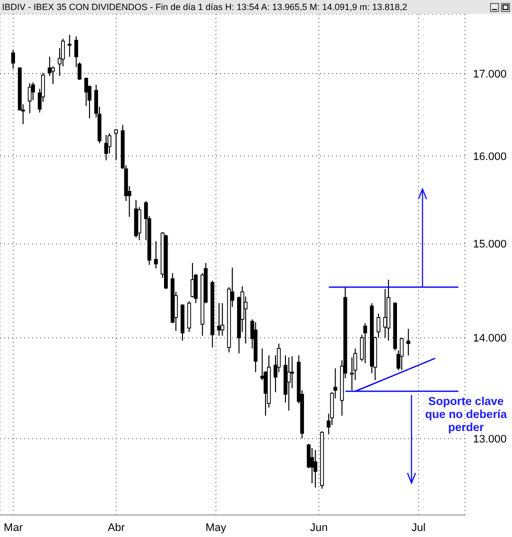  Describe the element at coordinates (319, 528) in the screenshot. I see `x-tick-label: Jun` at that location.